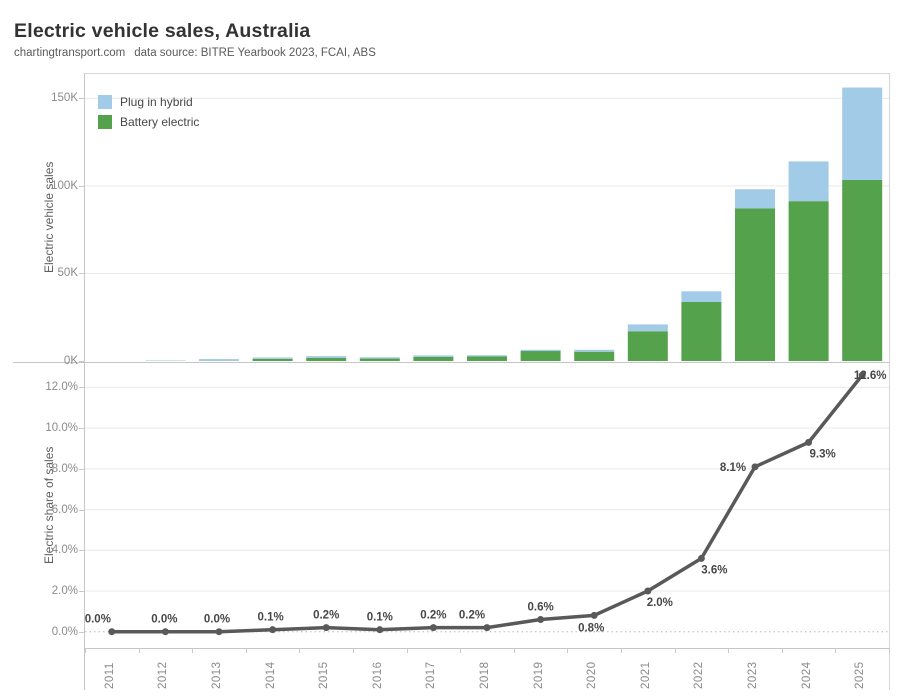 The height and width of the screenshot is (700, 900). I want to click on y-axis-title-sales: Electric vehicle sales, so click(49, 217).